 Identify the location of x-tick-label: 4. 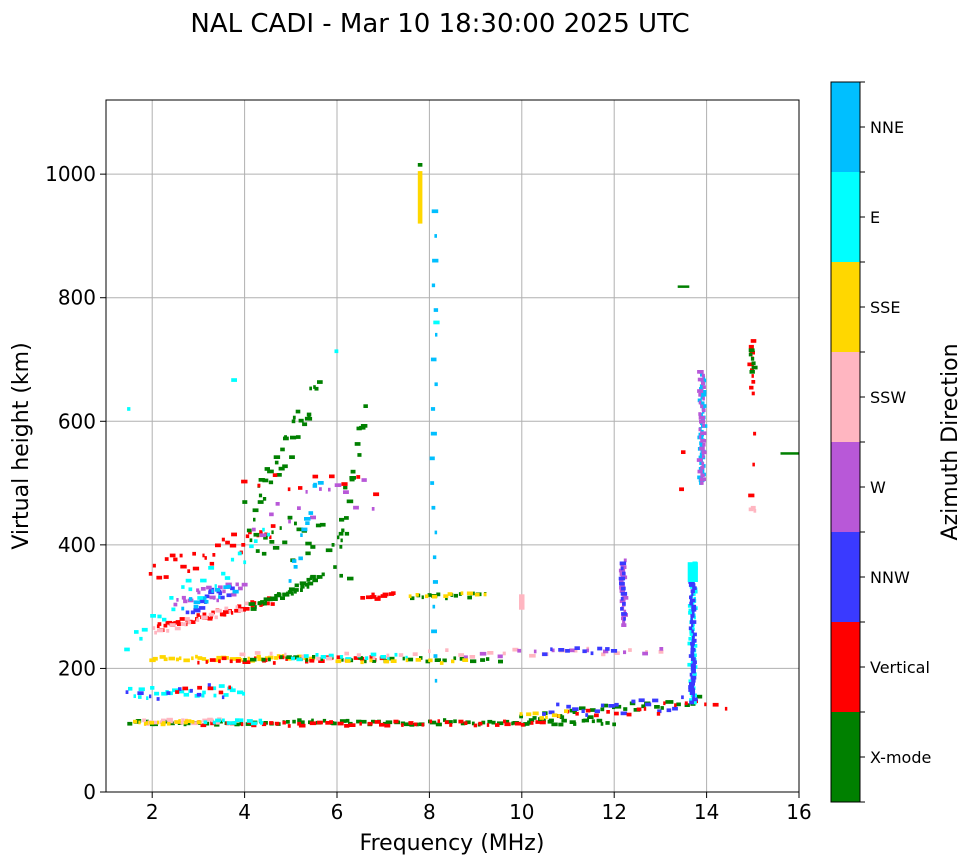
(244, 812).